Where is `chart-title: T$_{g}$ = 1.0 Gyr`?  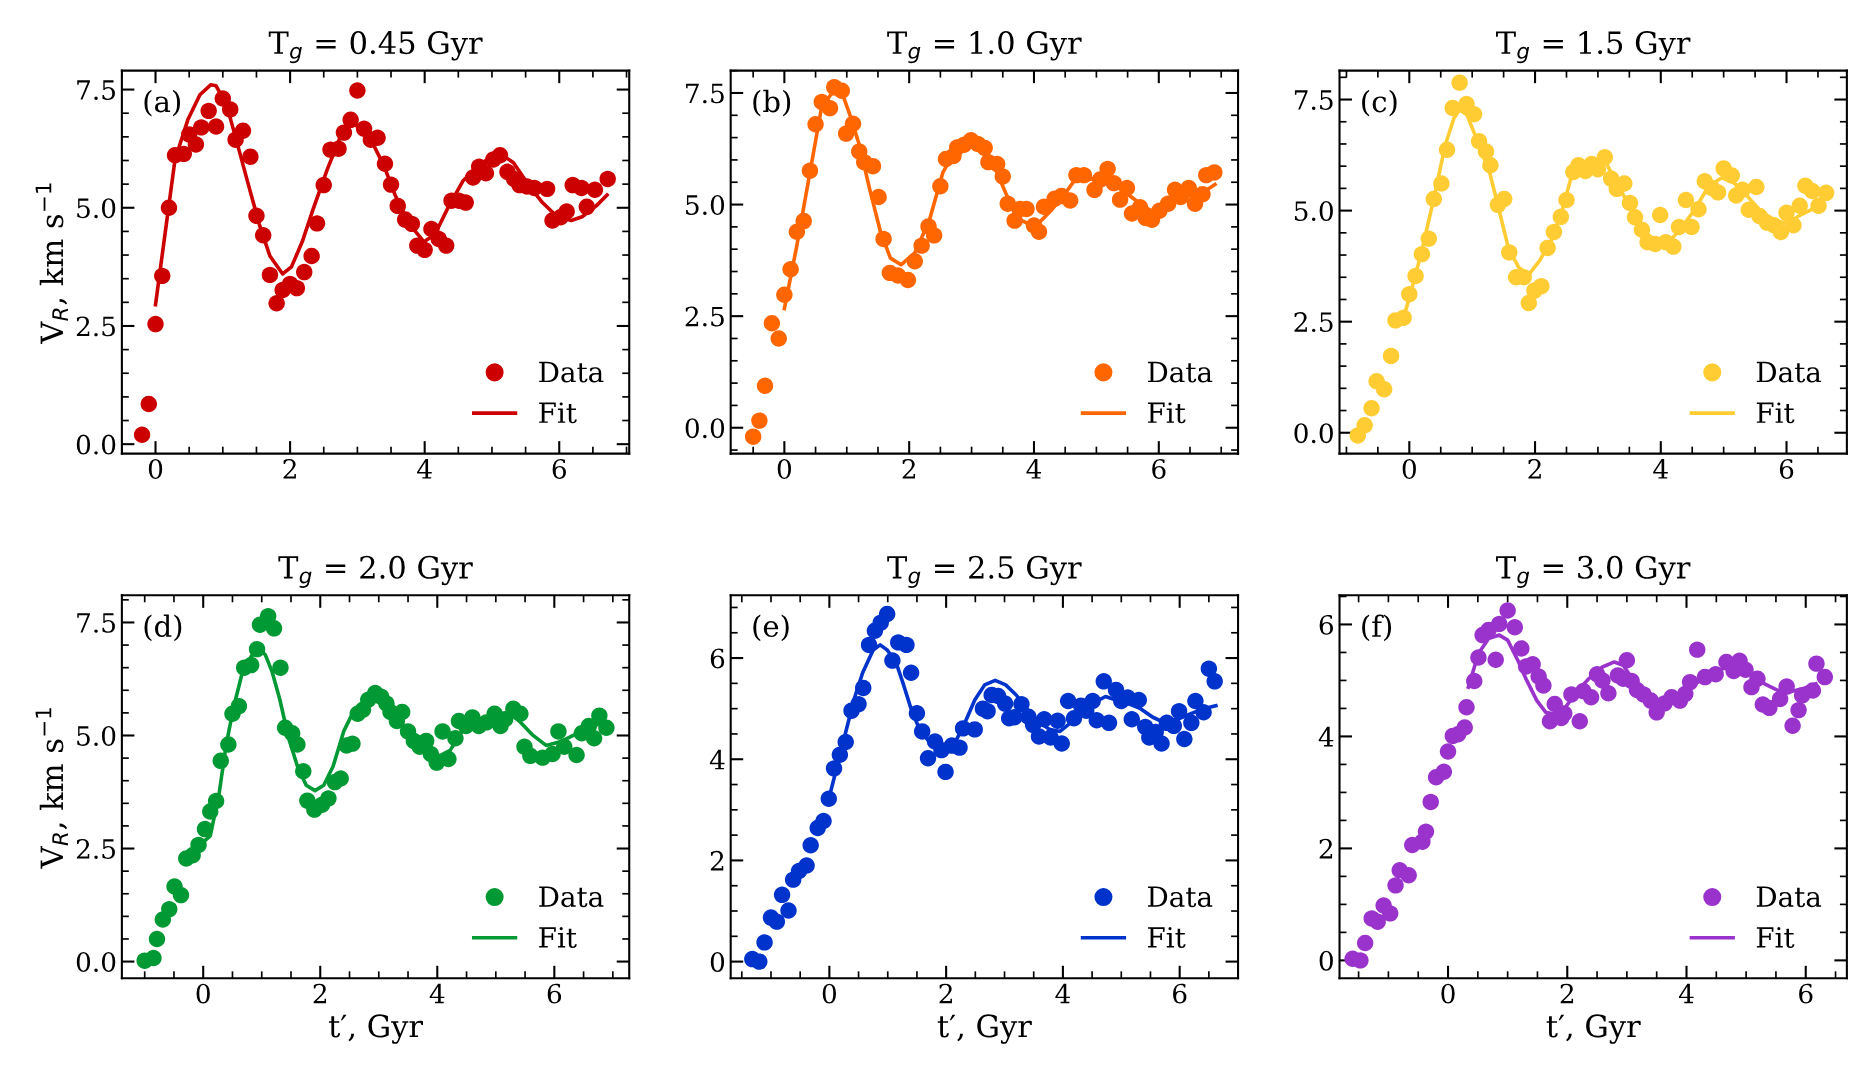 chart-title: T$_{g}$ = 1.0 Gyr is located at coordinates (984, 47).